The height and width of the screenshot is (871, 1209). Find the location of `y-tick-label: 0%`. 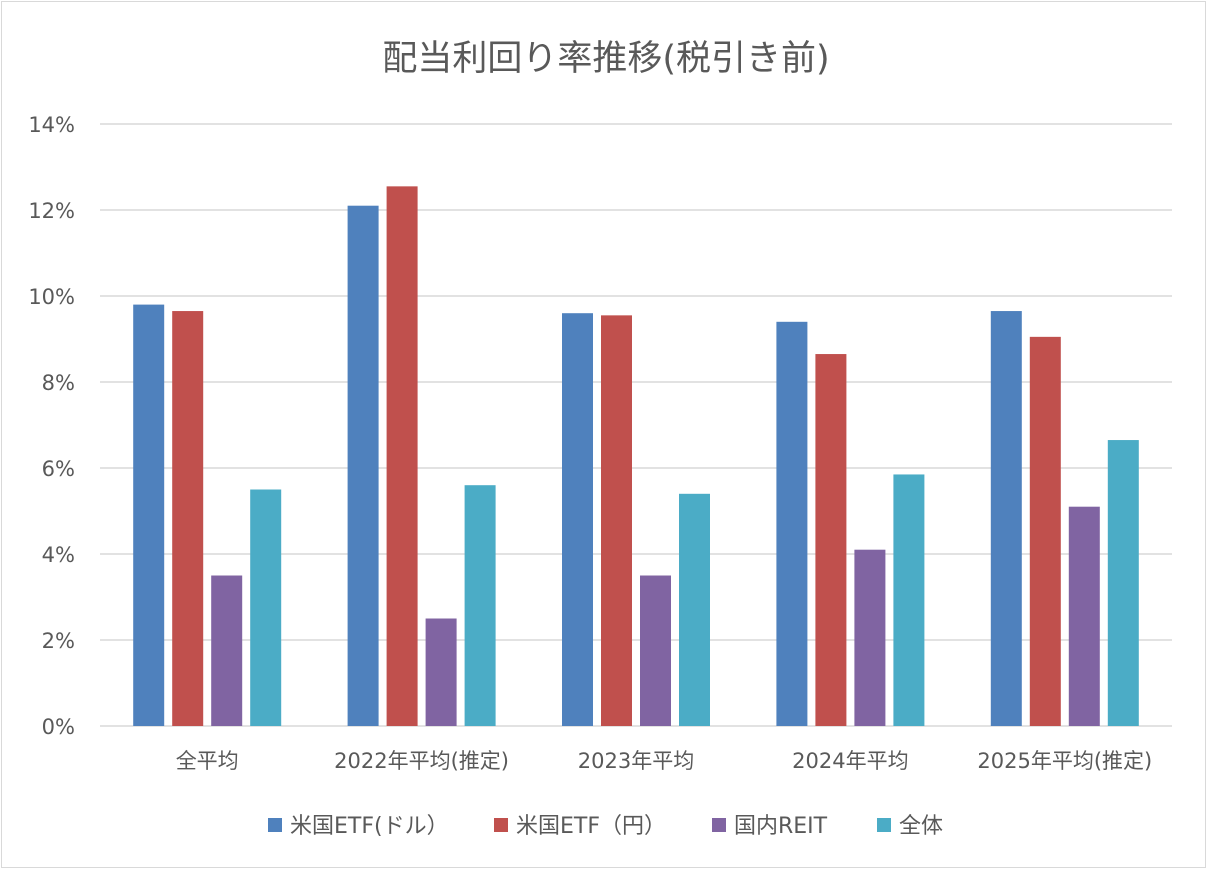

y-tick-label: 0% is located at coordinates (58, 727).